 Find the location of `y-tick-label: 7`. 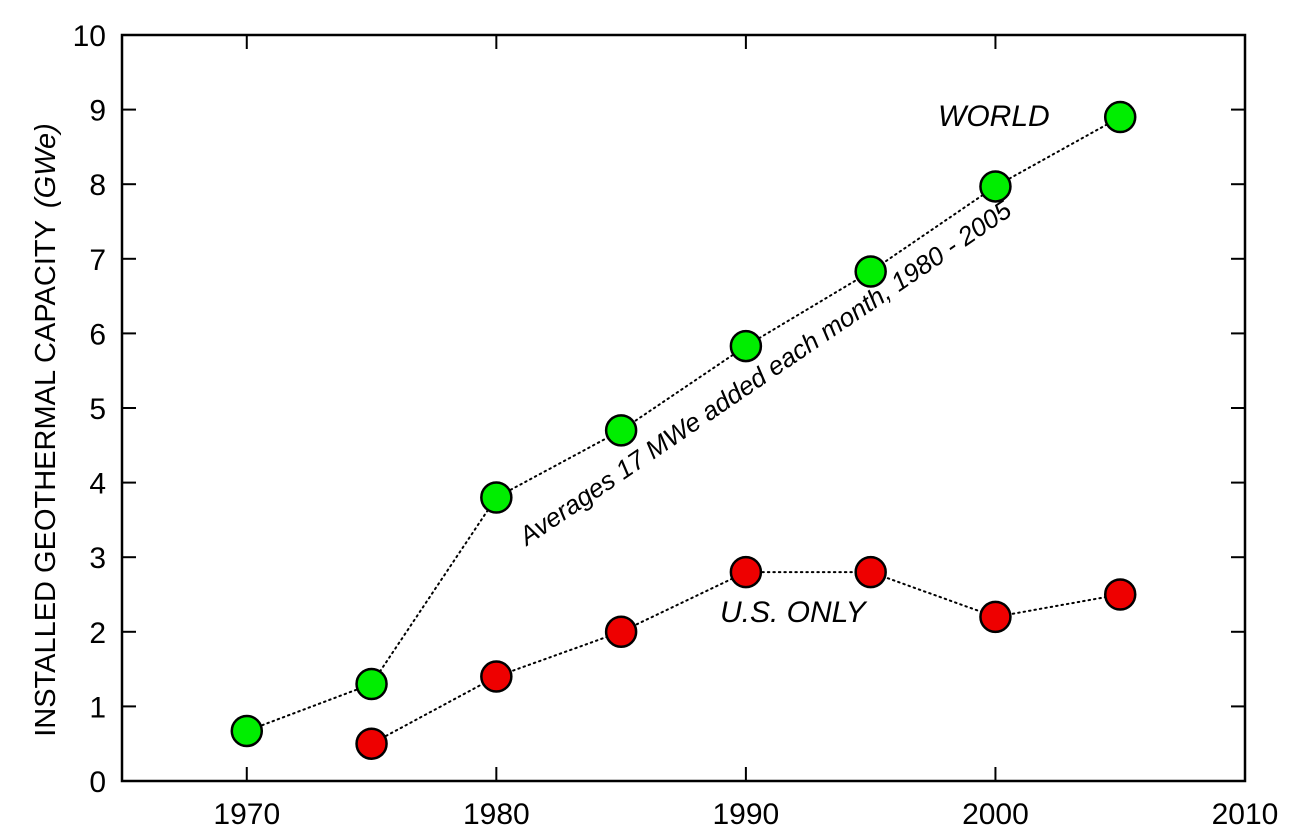

y-tick-label: 7 is located at coordinates (97, 260).